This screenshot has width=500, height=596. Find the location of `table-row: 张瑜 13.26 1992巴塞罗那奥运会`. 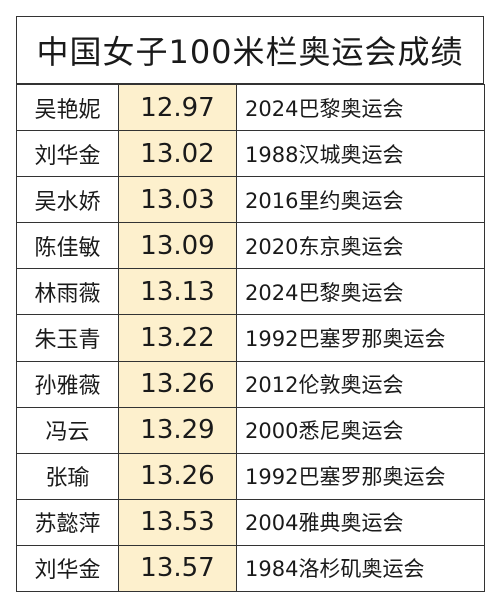

table-row: 张瑜 13.26 1992巴塞罗那奥运会 is located at coordinates (250, 476).